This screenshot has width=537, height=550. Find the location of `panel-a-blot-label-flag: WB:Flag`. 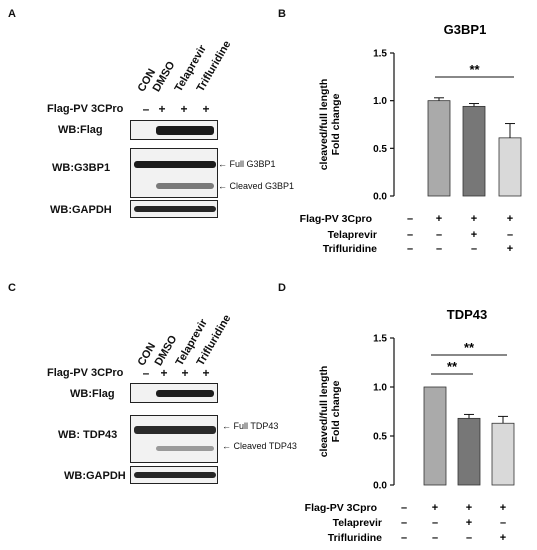

panel-a-blot-label-flag: WB:Flag is located at coordinates (80, 130).